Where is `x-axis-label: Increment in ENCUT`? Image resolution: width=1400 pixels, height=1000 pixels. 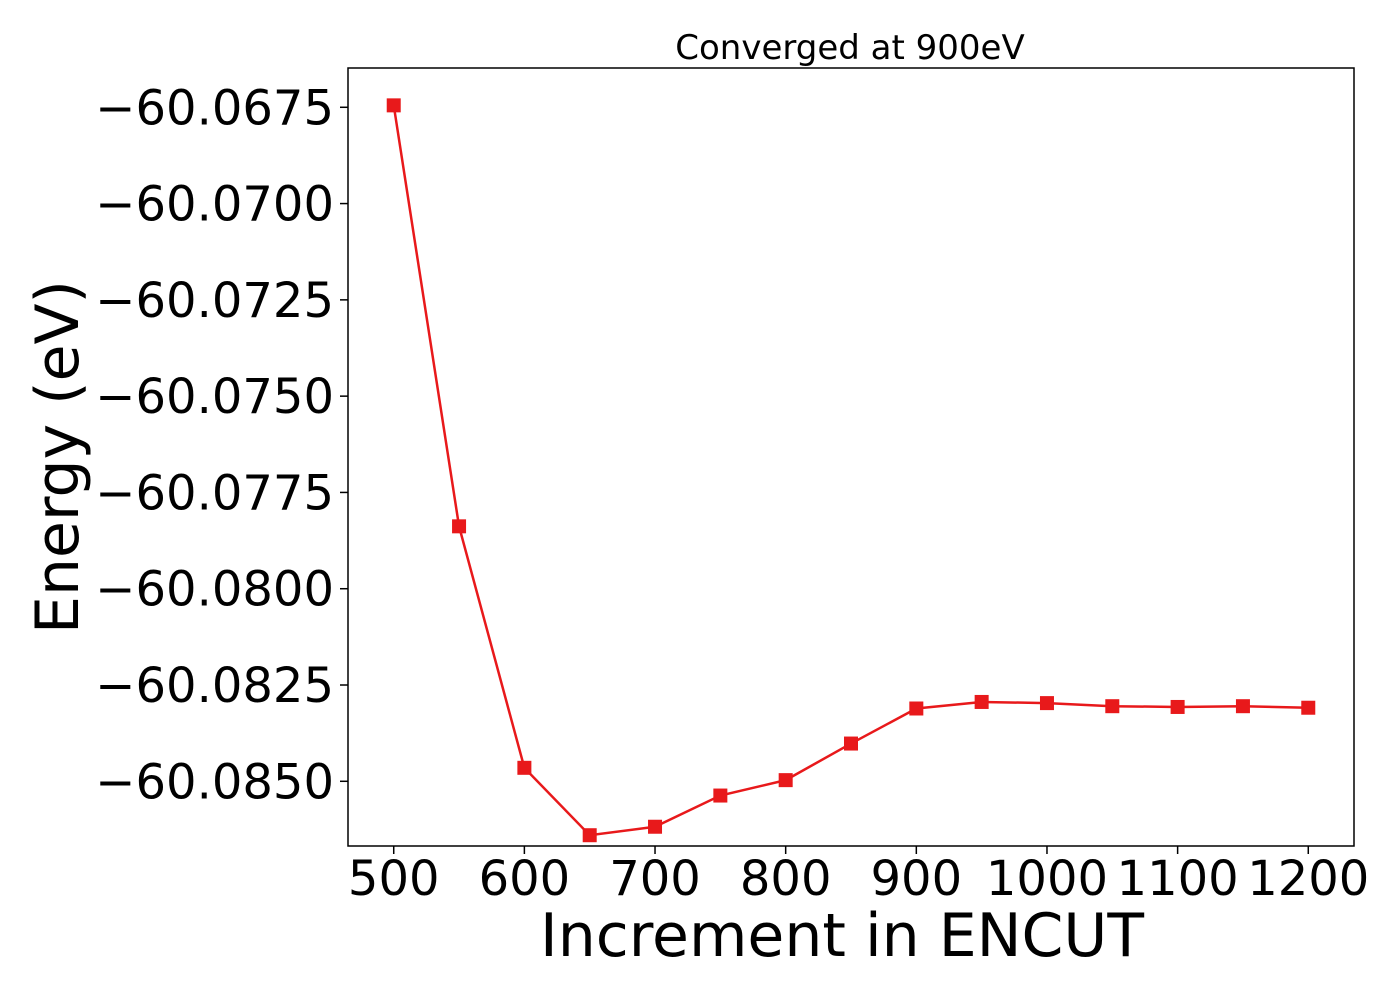
x-axis-label: Increment in ENCUT is located at coordinates (842, 936).